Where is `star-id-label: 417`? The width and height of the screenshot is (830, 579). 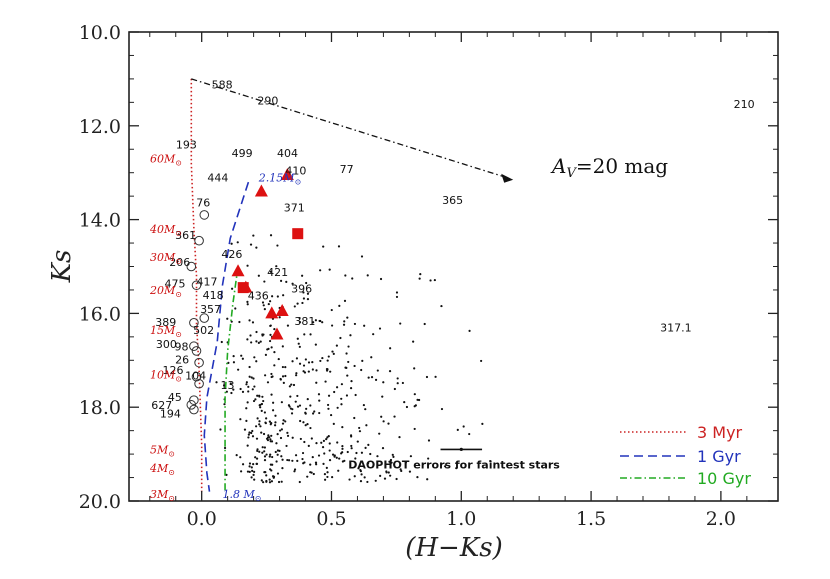 star-id-label: 417 is located at coordinates (206, 281).